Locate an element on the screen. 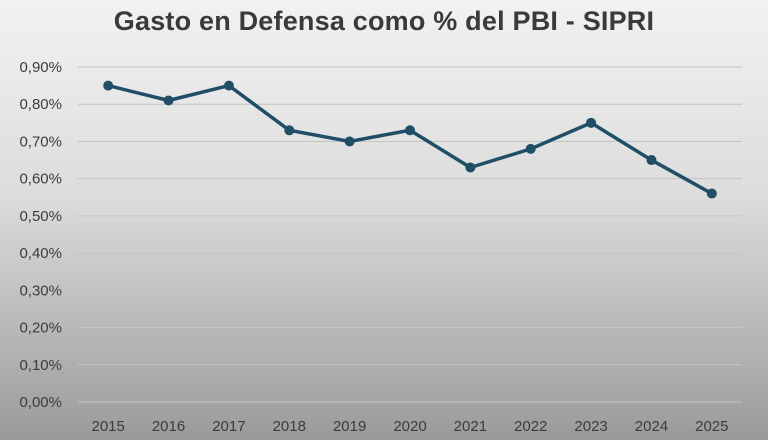 The width and height of the screenshot is (768, 440). y-tick-label: 0,00% is located at coordinates (40, 402).